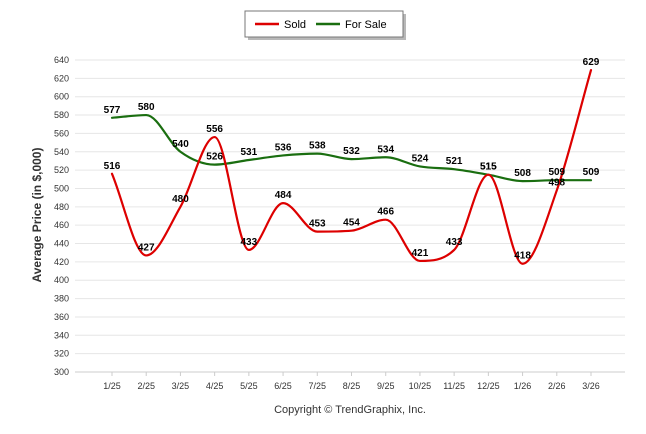 This screenshot has height=434, width=646. I want to click on data-label-for-sale: 538, so click(317, 146).